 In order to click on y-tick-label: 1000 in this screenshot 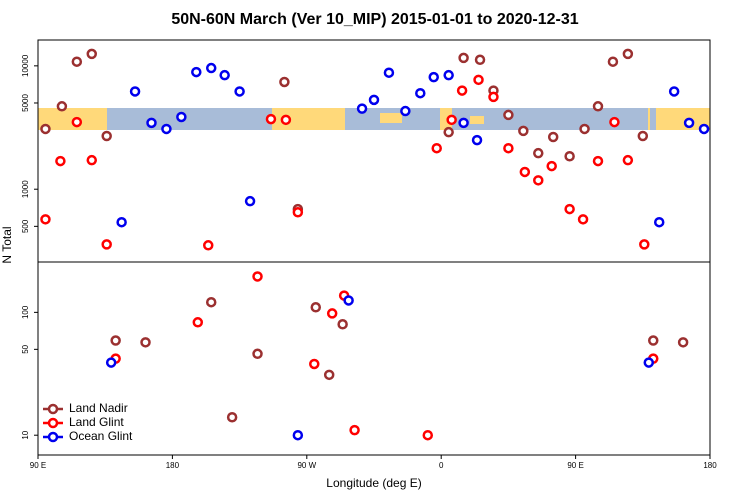, I will do `click(25, 189)`.